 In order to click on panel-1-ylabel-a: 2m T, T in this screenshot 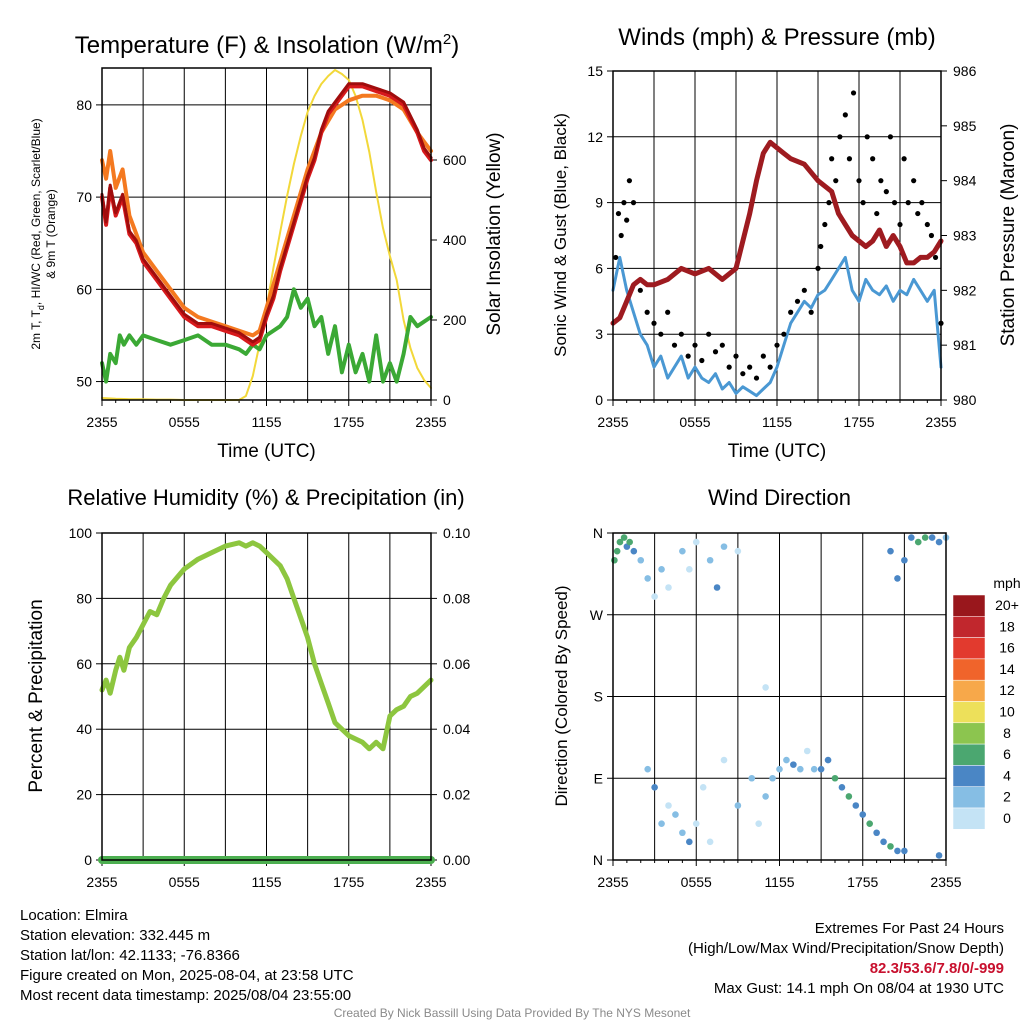, I will do `click(36, 329)`.